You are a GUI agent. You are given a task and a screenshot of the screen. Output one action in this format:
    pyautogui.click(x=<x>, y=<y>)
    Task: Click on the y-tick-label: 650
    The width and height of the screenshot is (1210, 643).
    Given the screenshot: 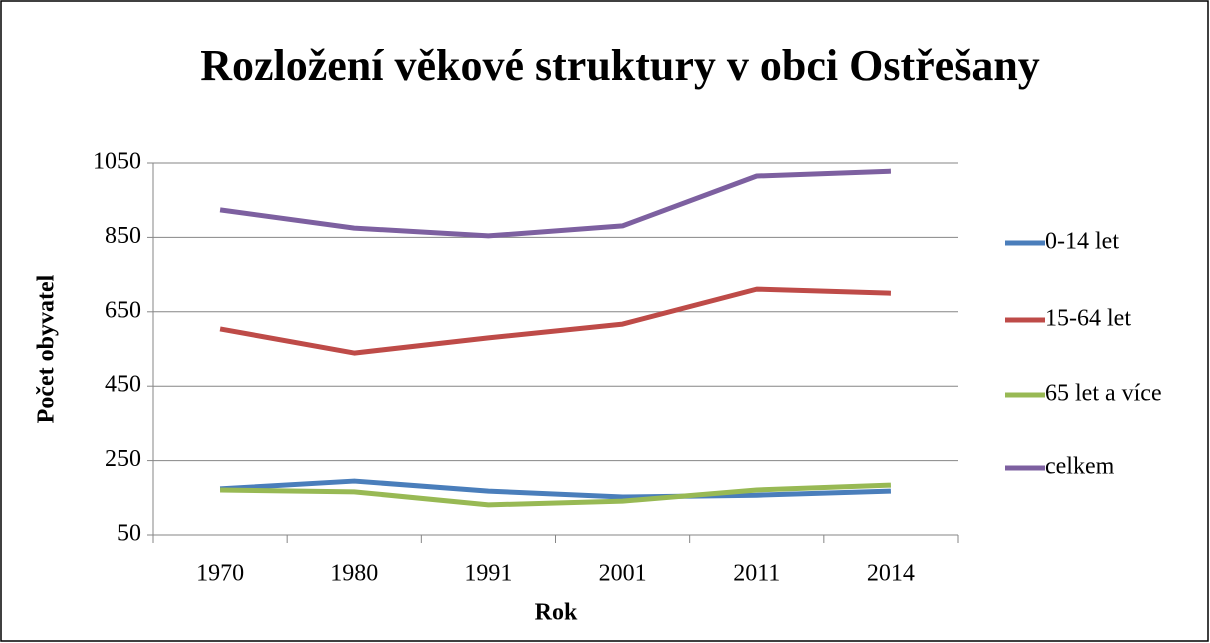 What is the action you would take?
    pyautogui.click(x=123, y=310)
    